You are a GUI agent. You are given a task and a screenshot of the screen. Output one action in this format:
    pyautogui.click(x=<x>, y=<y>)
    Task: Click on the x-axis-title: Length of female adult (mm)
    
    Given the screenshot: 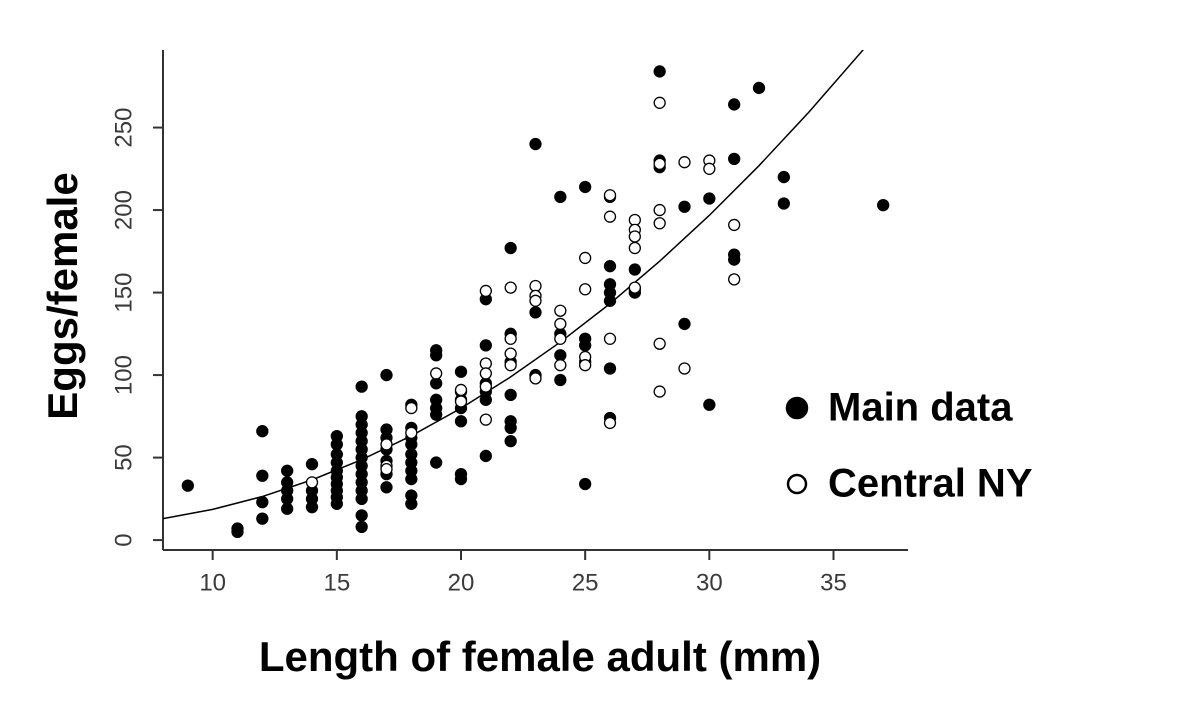 What is the action you would take?
    pyautogui.click(x=540, y=656)
    